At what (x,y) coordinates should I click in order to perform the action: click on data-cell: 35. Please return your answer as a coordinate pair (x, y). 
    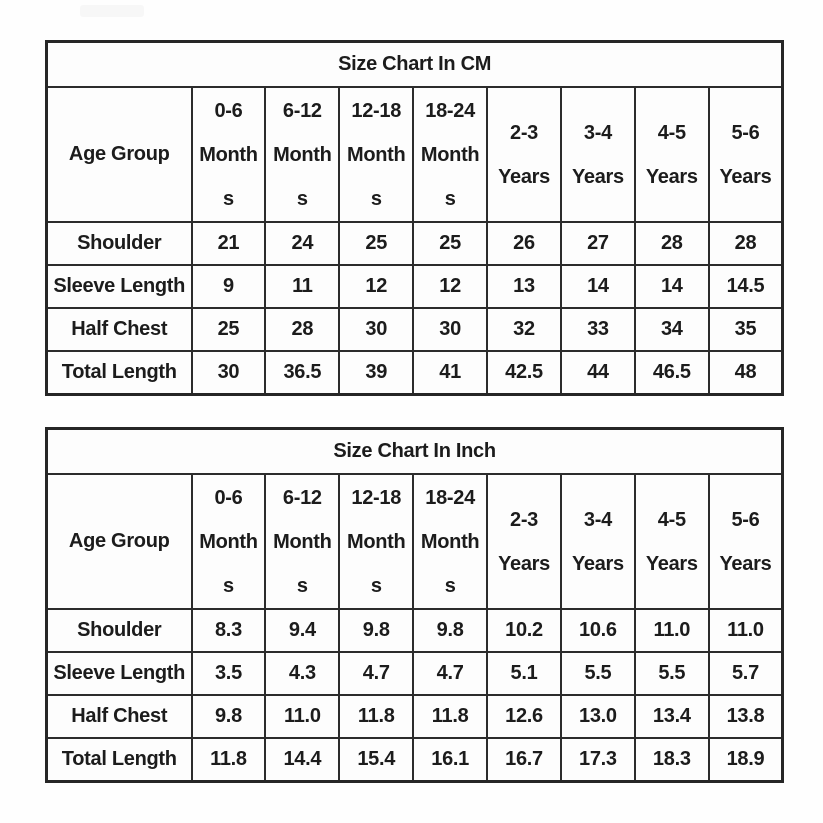
    Looking at the image, I should click on (745, 329).